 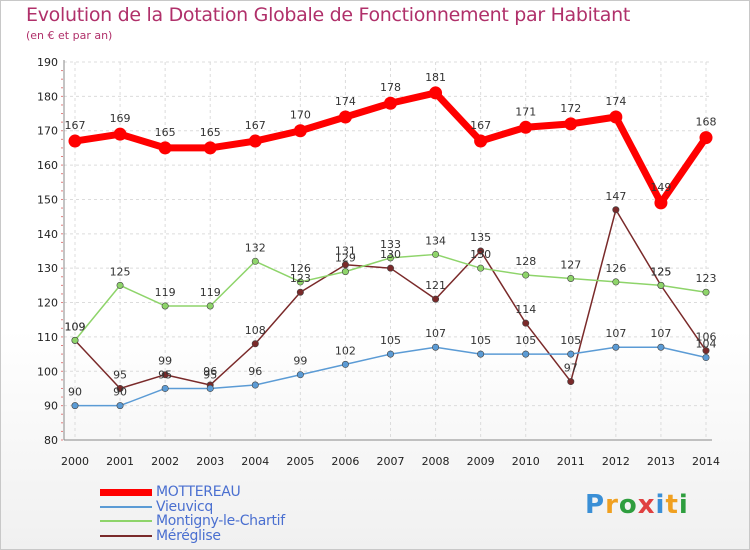 What do you see at coordinates (47, 337) in the screenshot?
I see `y-tick-label: 110` at bounding box center [47, 337].